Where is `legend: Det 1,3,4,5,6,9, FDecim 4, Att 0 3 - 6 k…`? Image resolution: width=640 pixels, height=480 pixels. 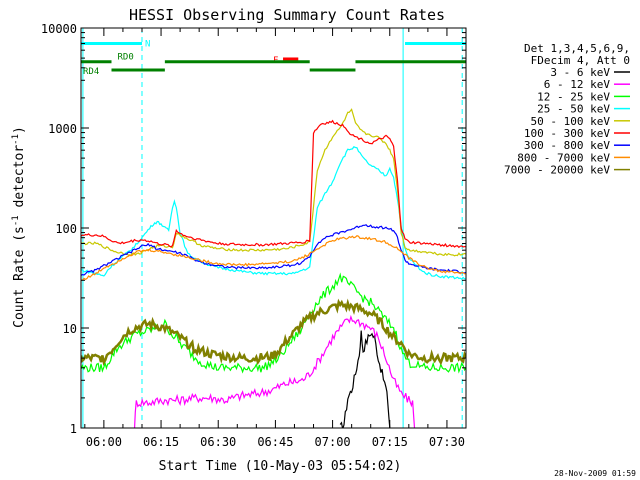 legend: Det 1,3,4,5,6,9, FDecim 4, Att 0 3 - 6 k… is located at coordinates (567, 109).